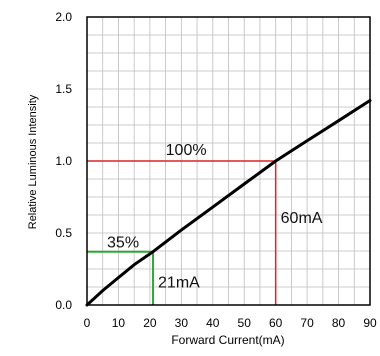 Image resolution: width=380 pixels, height=356 pixels. What do you see at coordinates (213, 323) in the screenshot?
I see `x-tick-label: 40` at bounding box center [213, 323].